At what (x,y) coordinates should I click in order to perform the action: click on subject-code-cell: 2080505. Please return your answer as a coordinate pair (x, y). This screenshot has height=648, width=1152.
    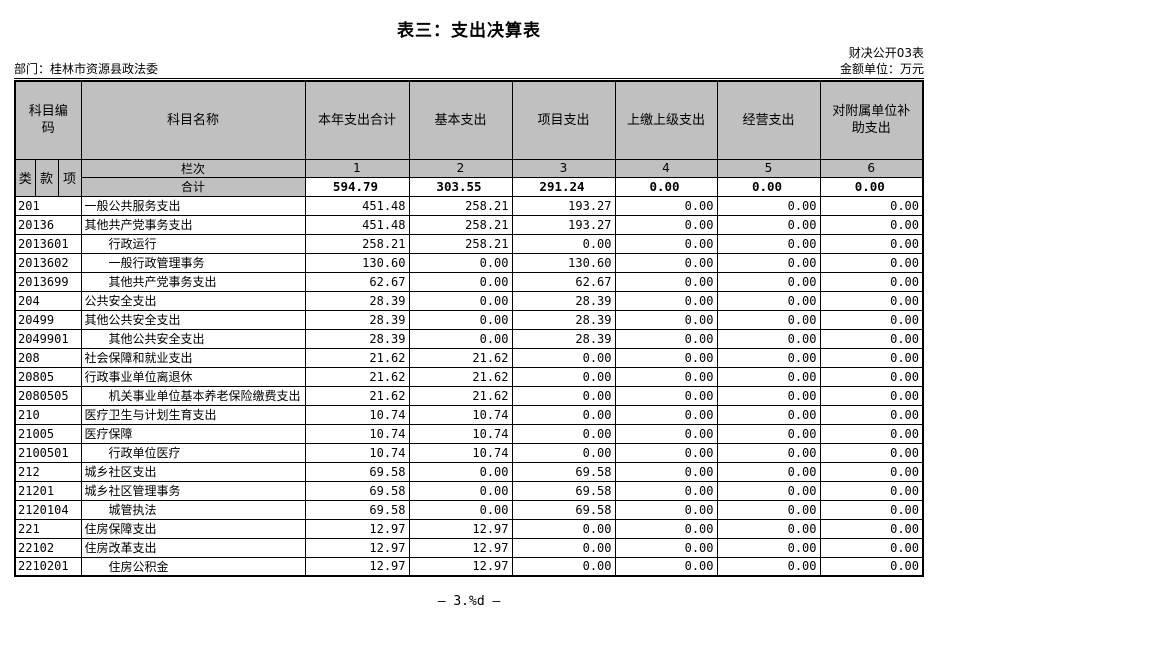
    Looking at the image, I should click on (48, 395).